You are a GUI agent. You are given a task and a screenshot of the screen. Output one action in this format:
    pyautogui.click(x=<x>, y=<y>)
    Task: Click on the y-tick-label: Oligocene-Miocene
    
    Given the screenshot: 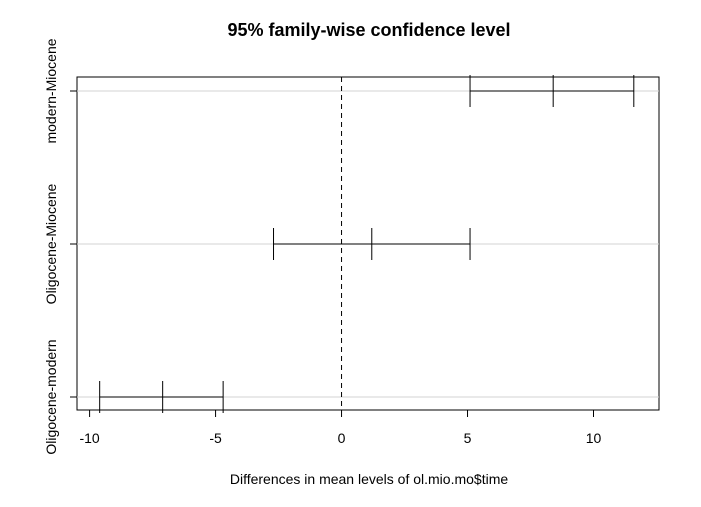 What is the action you would take?
    pyautogui.click(x=51, y=243)
    